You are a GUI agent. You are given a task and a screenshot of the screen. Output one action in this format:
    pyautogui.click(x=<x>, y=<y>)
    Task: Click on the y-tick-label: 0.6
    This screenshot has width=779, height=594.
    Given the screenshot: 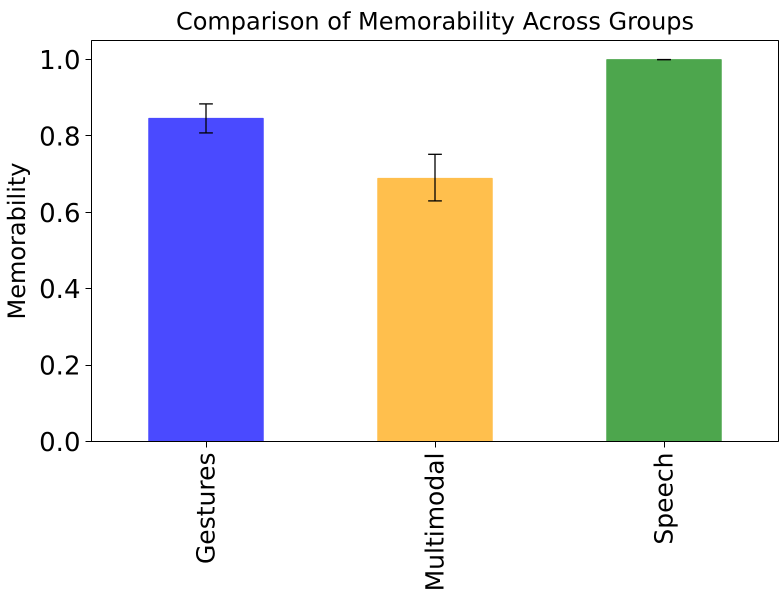 What is the action you would take?
    pyautogui.click(x=60, y=213)
    